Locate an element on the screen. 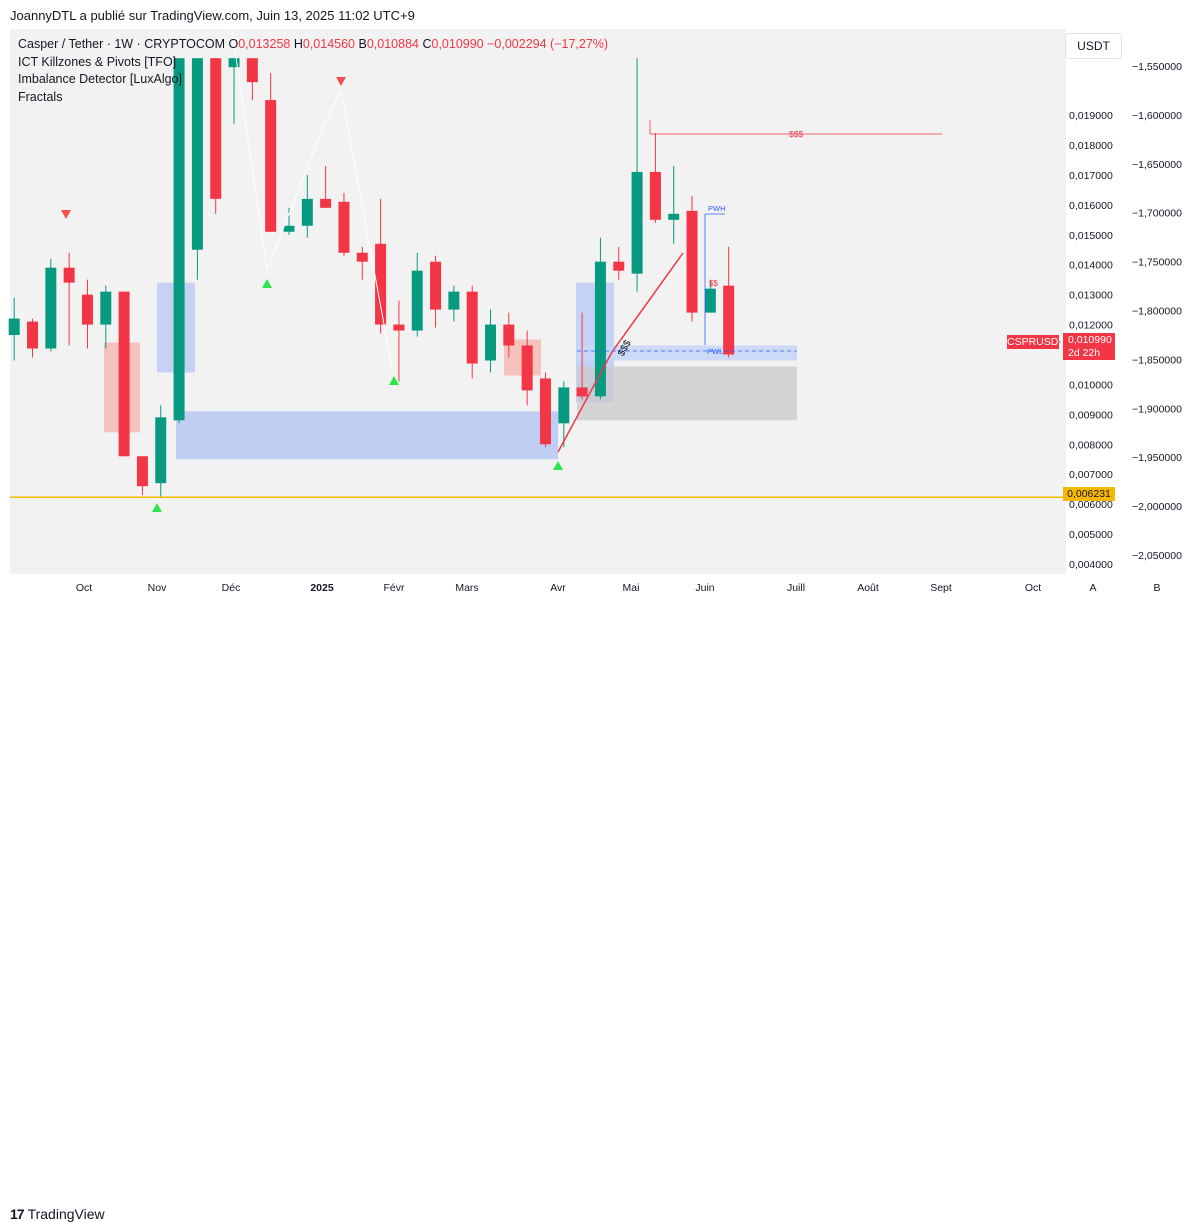 This screenshot has width=1200, height=1222. y-tick-label: 0,017000 is located at coordinates (1091, 176).